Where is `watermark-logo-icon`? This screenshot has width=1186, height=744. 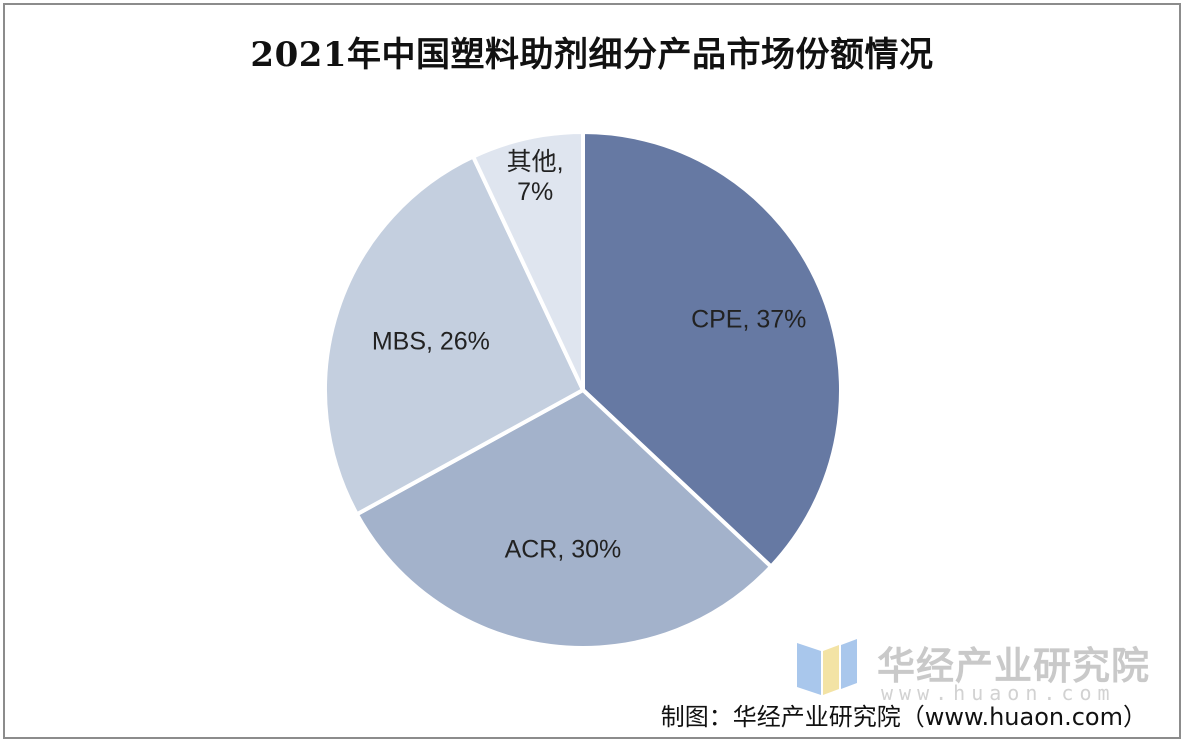
watermark-logo-icon is located at coordinates (827, 667).